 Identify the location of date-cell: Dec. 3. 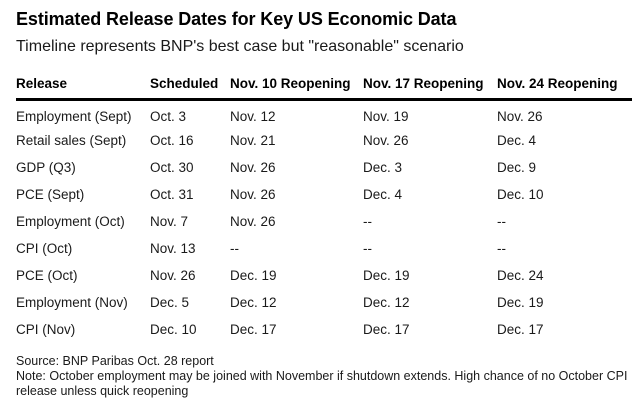
(383, 167).